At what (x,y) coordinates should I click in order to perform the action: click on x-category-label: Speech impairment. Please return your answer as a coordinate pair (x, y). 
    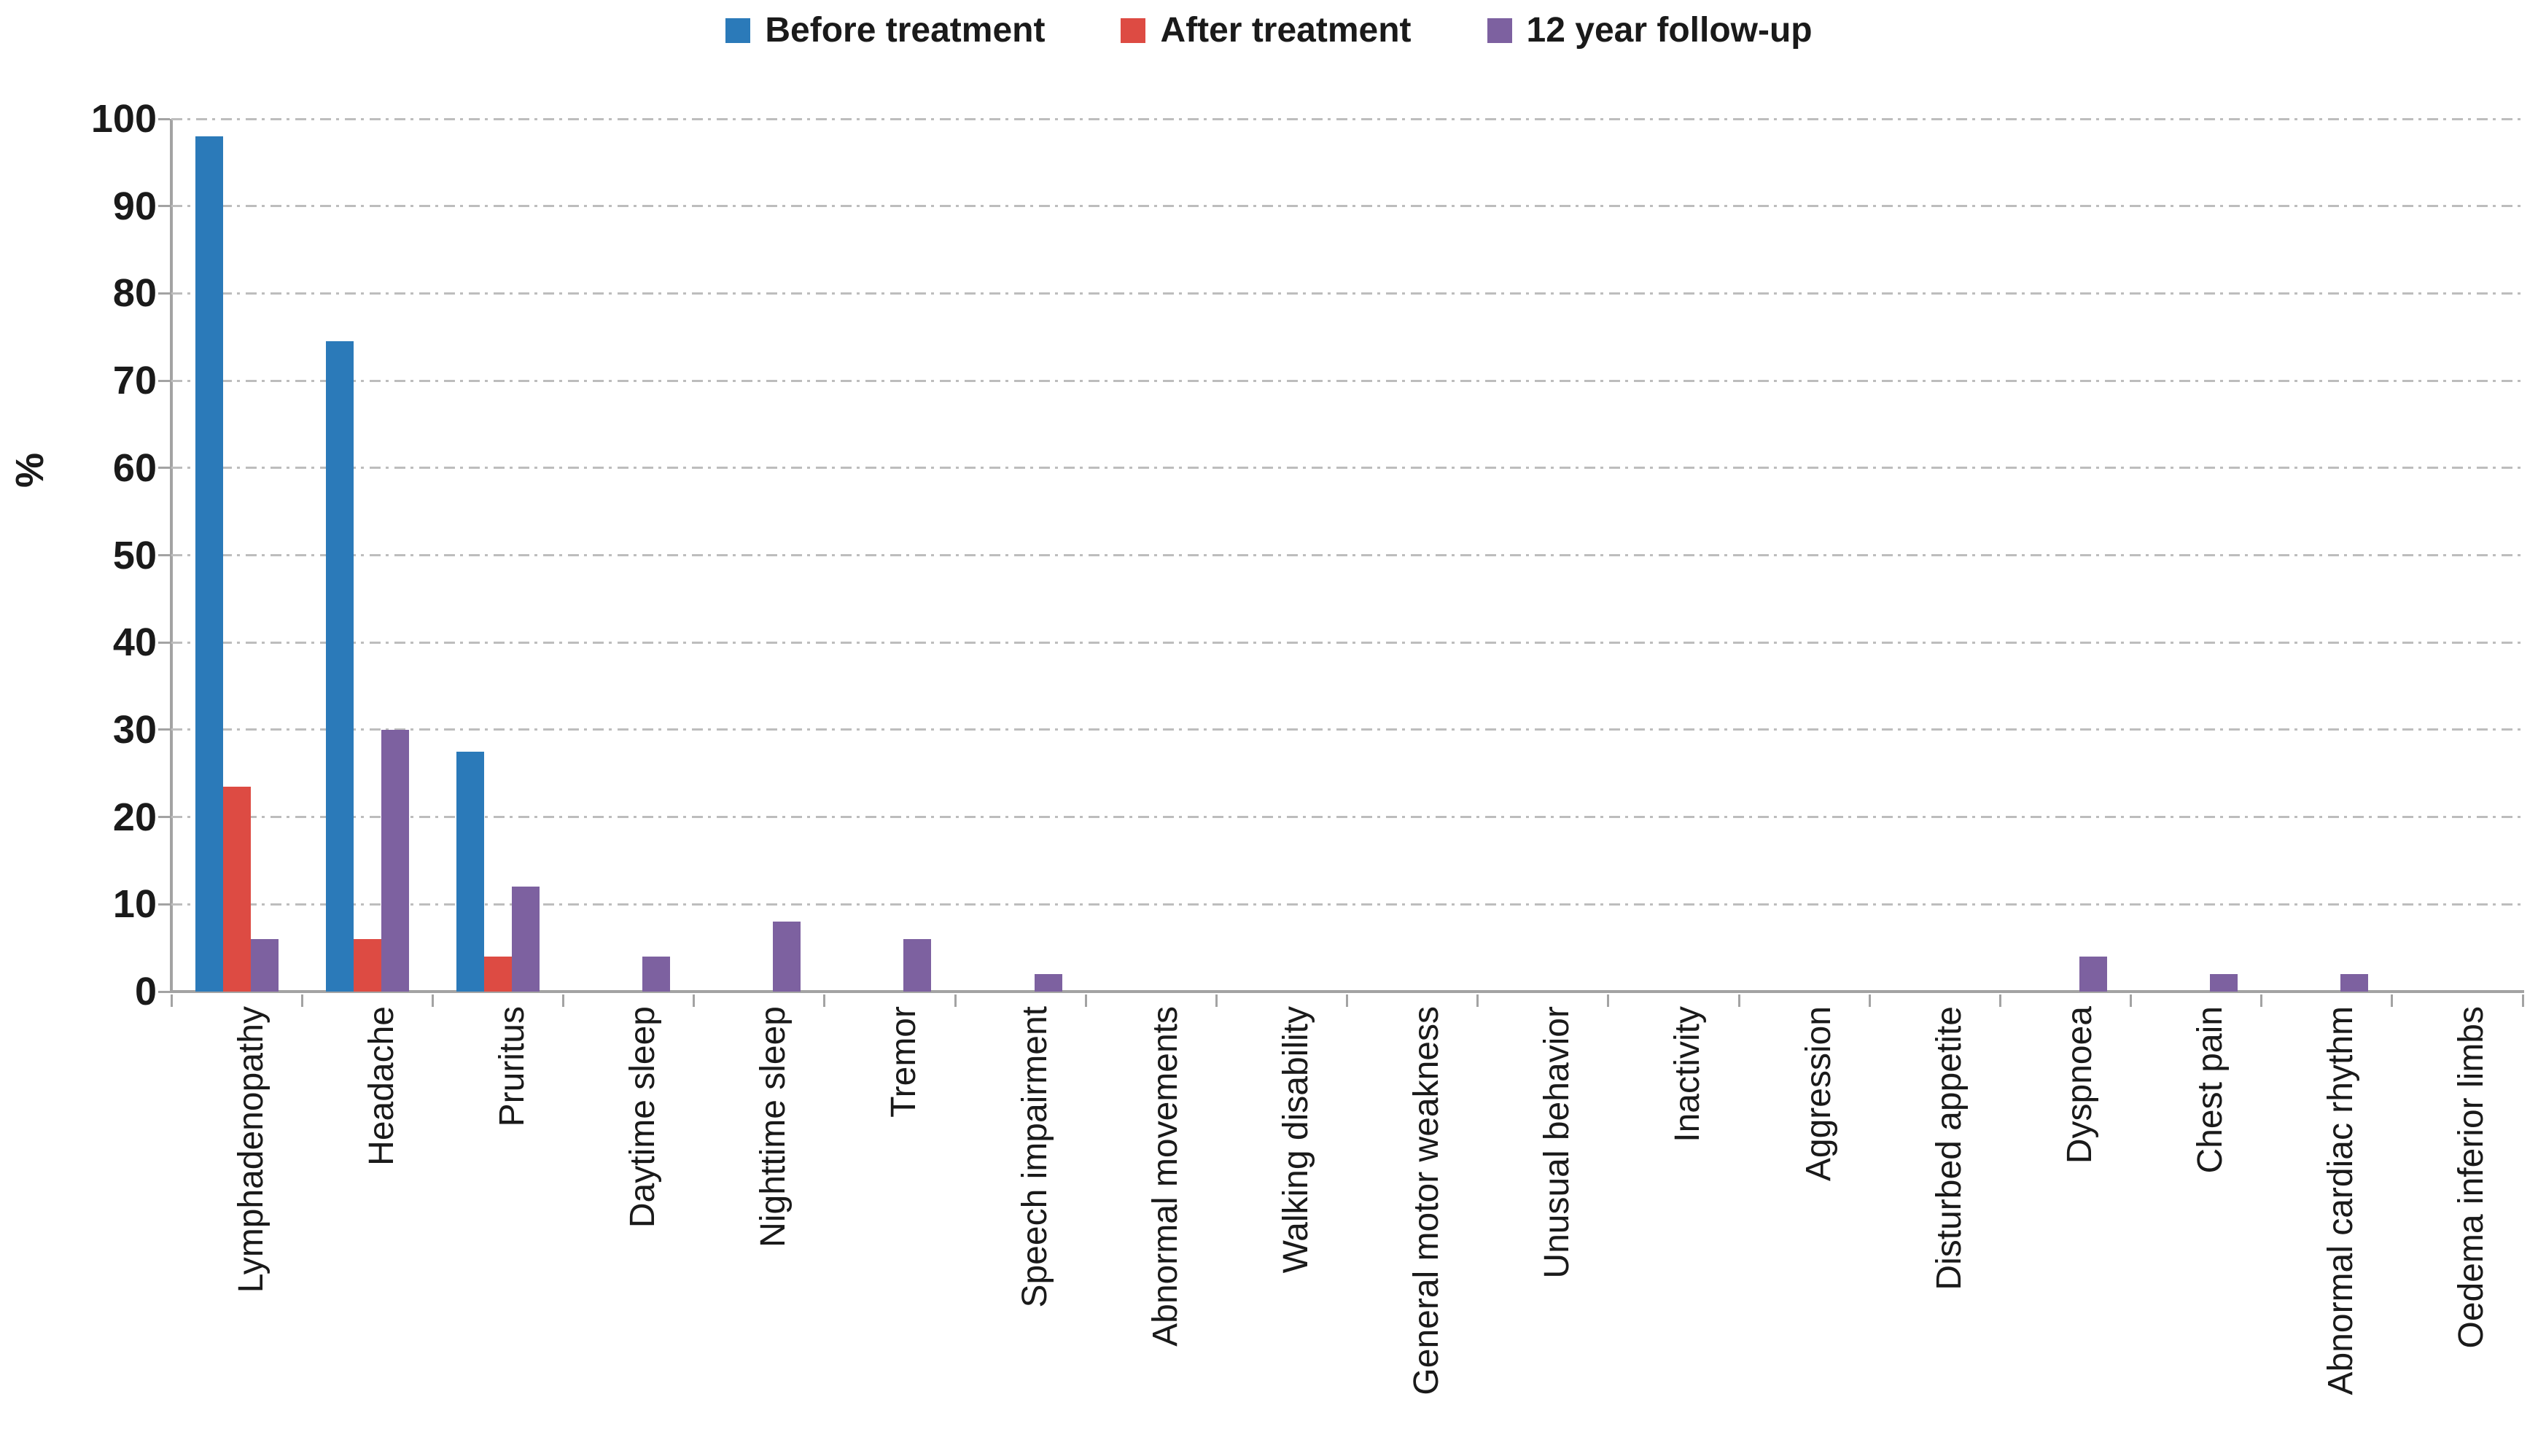
    Looking at the image, I should click on (1034, 1157).